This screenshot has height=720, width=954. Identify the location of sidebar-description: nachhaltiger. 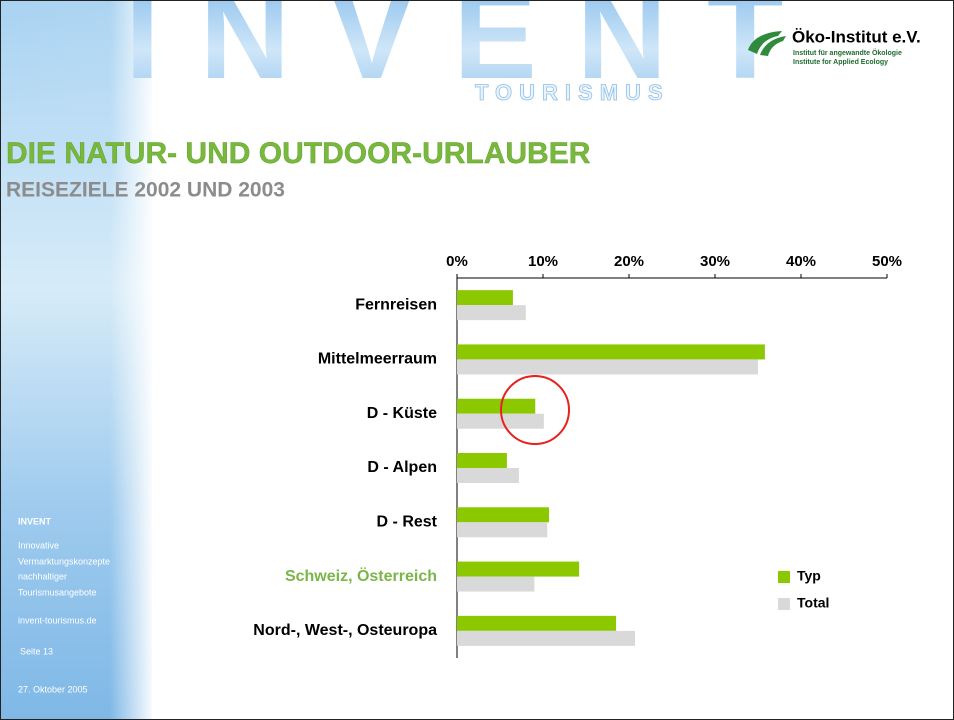
(42, 576).